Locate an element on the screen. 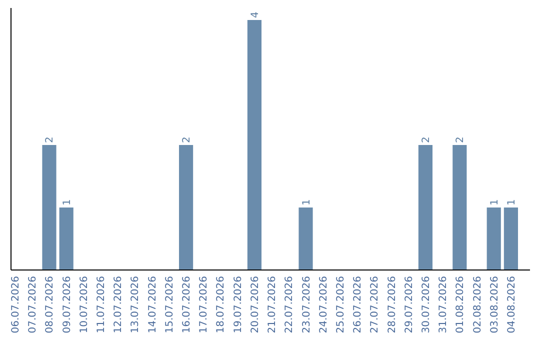 The height and width of the screenshot is (340, 540). x-tick-label: 02.08.2026 is located at coordinates (478, 305).